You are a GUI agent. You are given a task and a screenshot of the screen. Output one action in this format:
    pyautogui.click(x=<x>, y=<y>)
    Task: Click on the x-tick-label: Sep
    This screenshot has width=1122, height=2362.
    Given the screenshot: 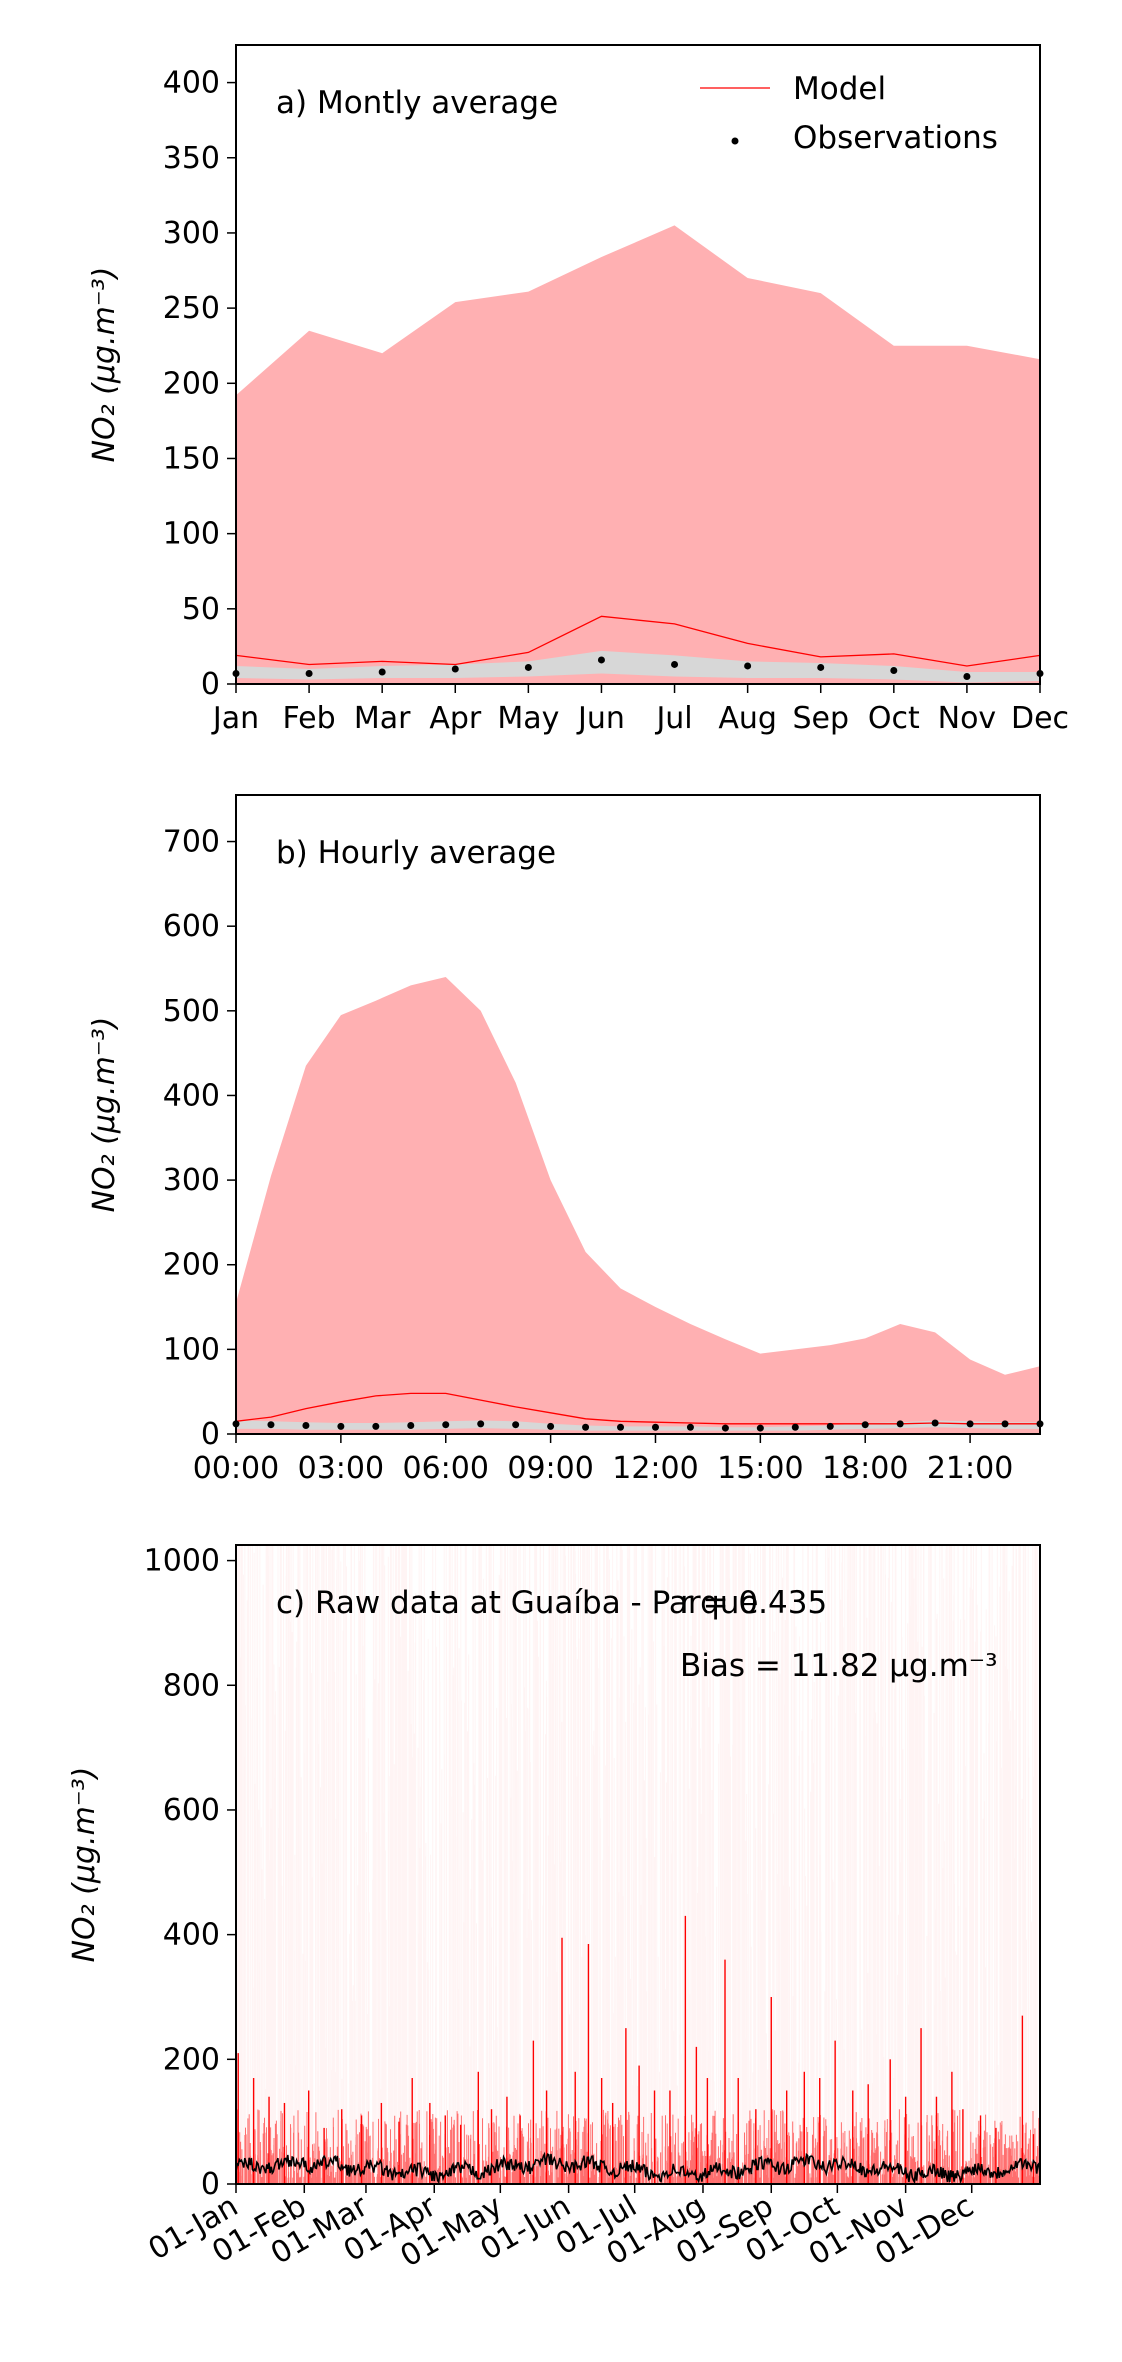 What is the action you would take?
    pyautogui.click(x=820, y=718)
    